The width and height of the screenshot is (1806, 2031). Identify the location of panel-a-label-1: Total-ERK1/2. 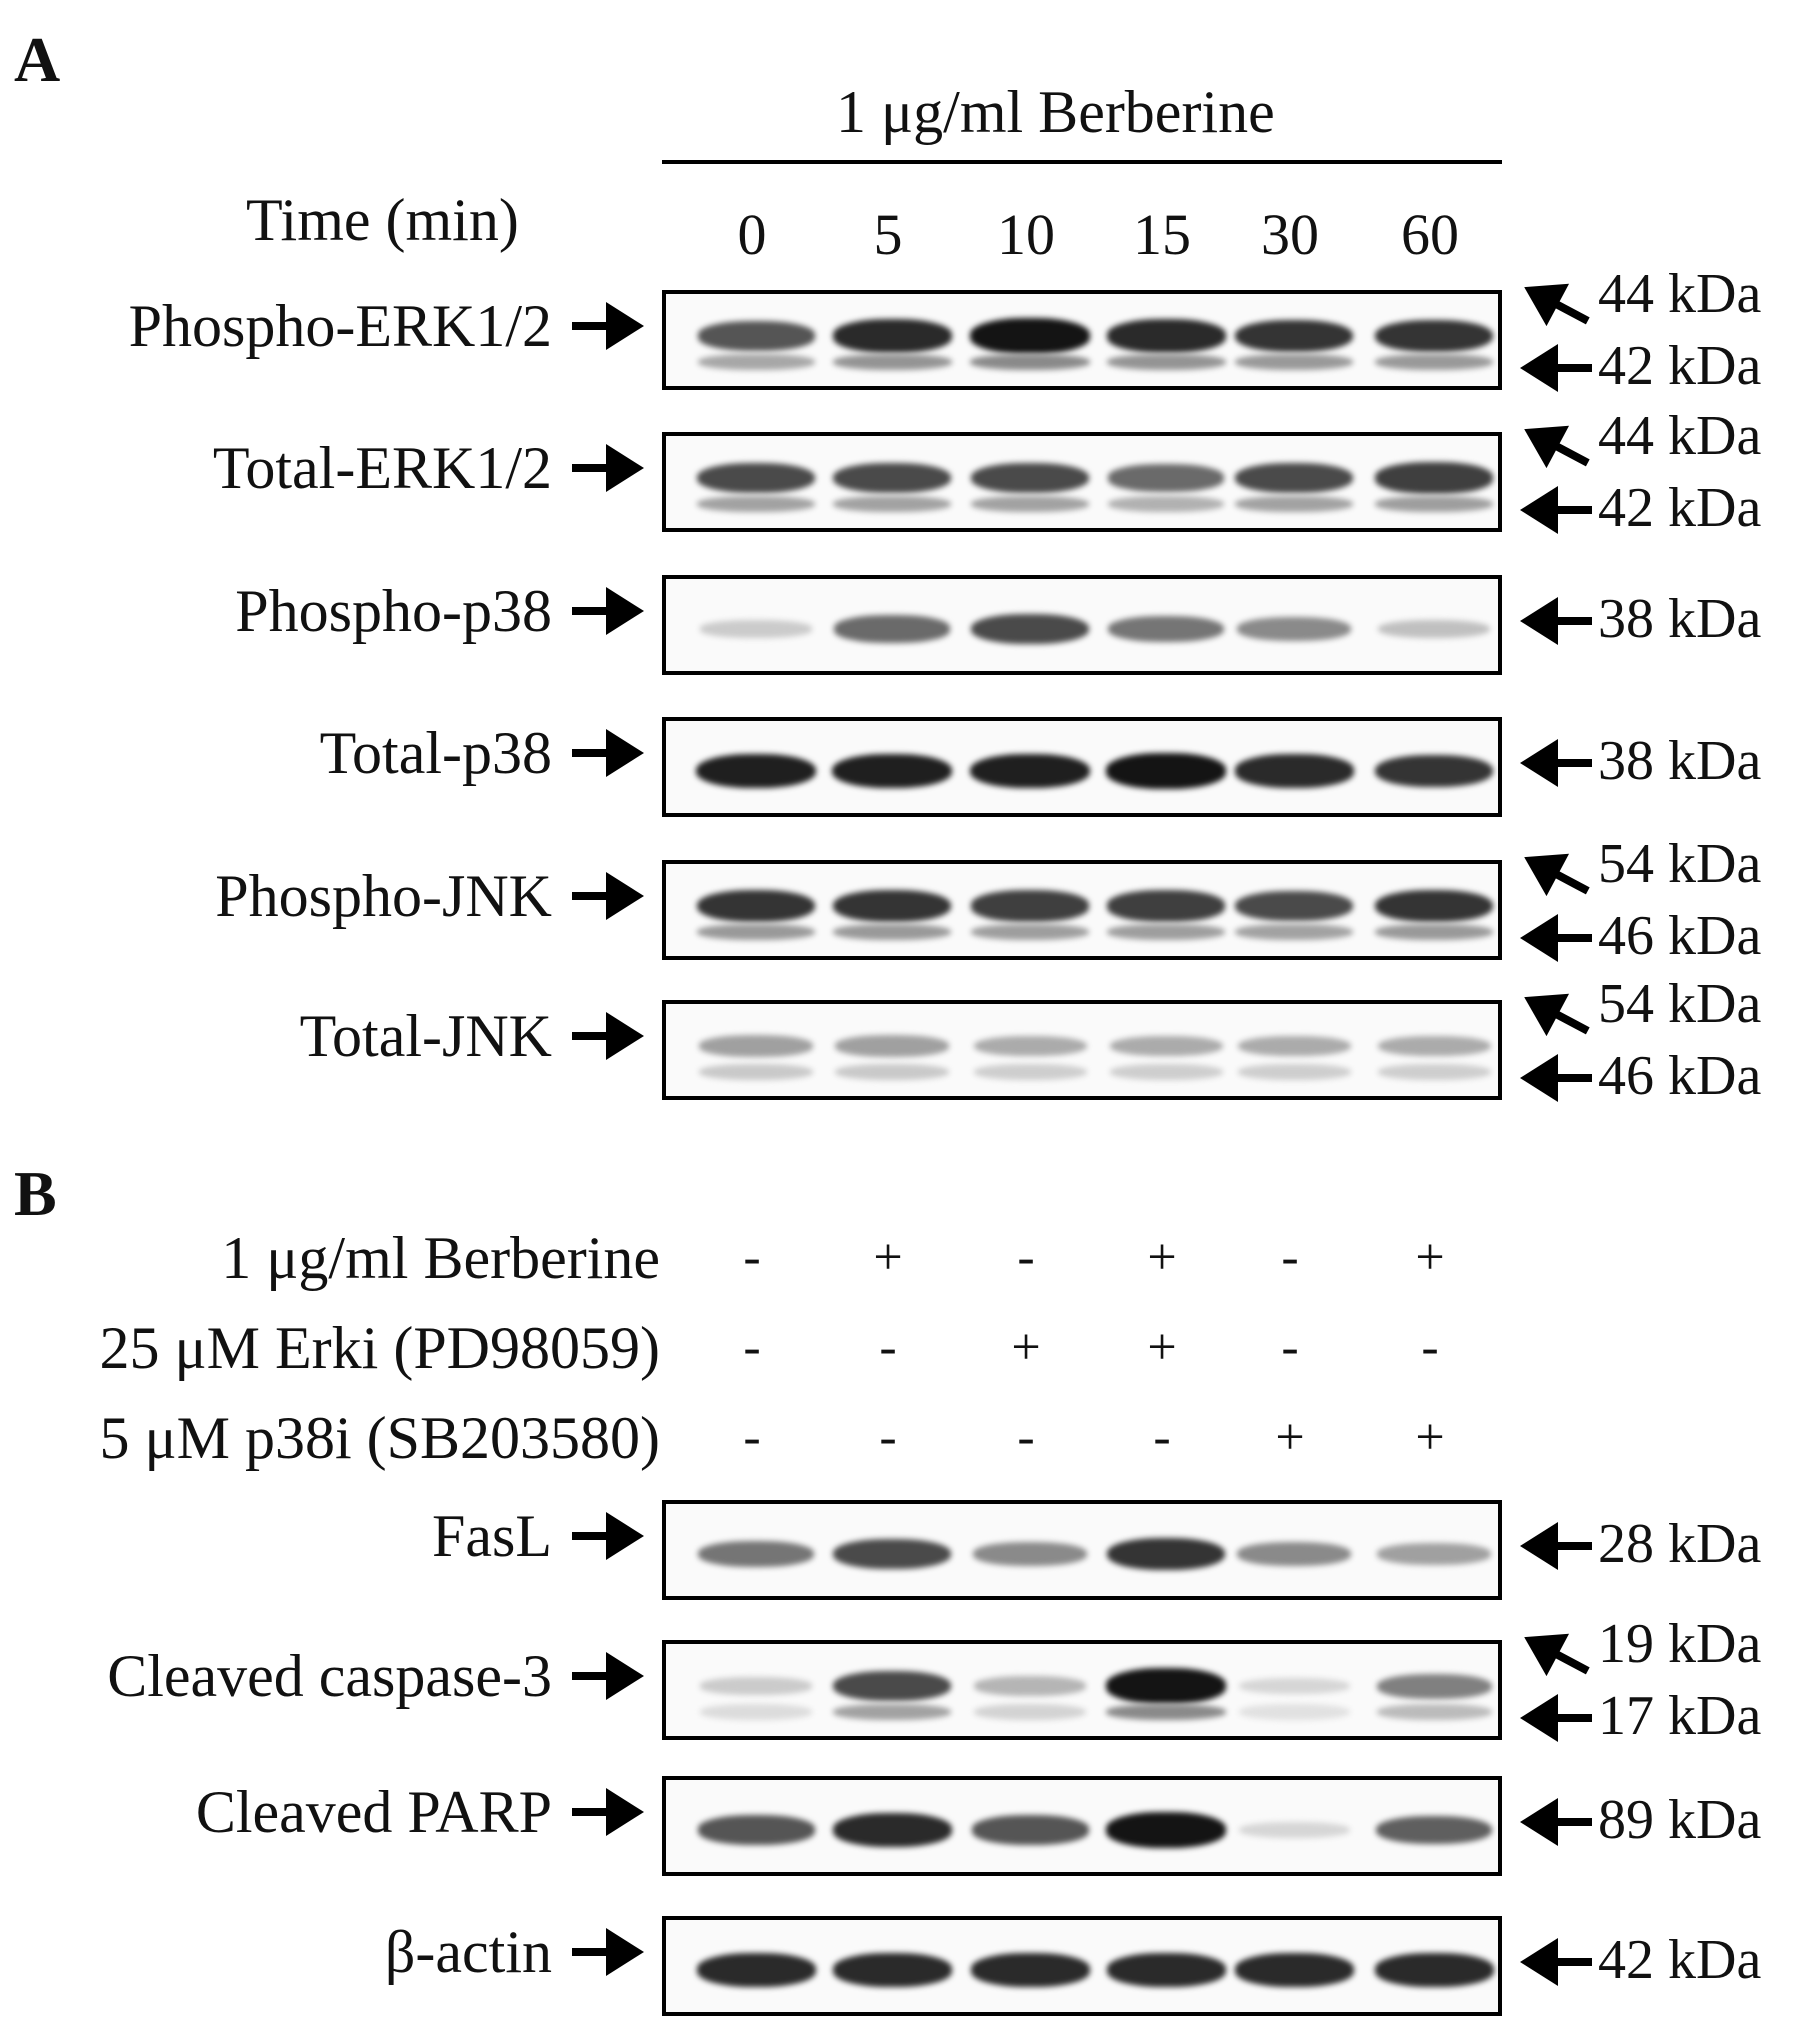
(382, 468).